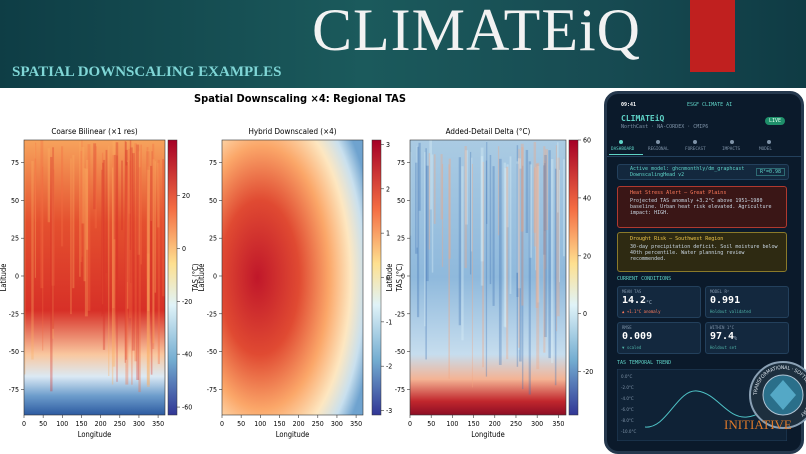 The image size is (806, 454). I want to click on trend-axis-label: -6.0°C, so click(627, 410).